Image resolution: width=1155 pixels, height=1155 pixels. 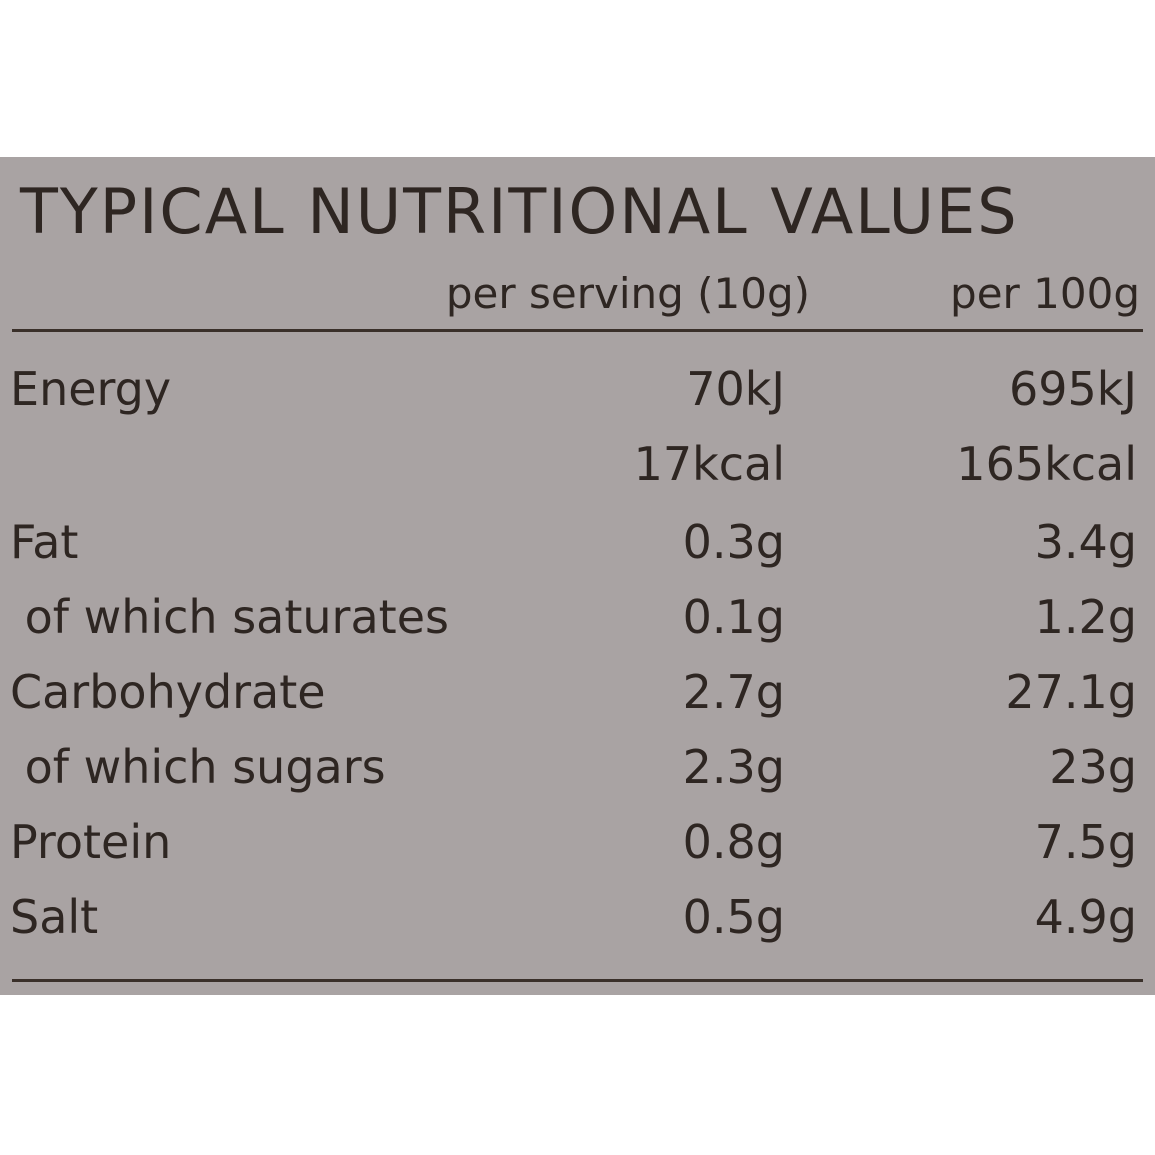 What do you see at coordinates (733, 542) in the screenshot?
I see `row-value: 0.3g` at bounding box center [733, 542].